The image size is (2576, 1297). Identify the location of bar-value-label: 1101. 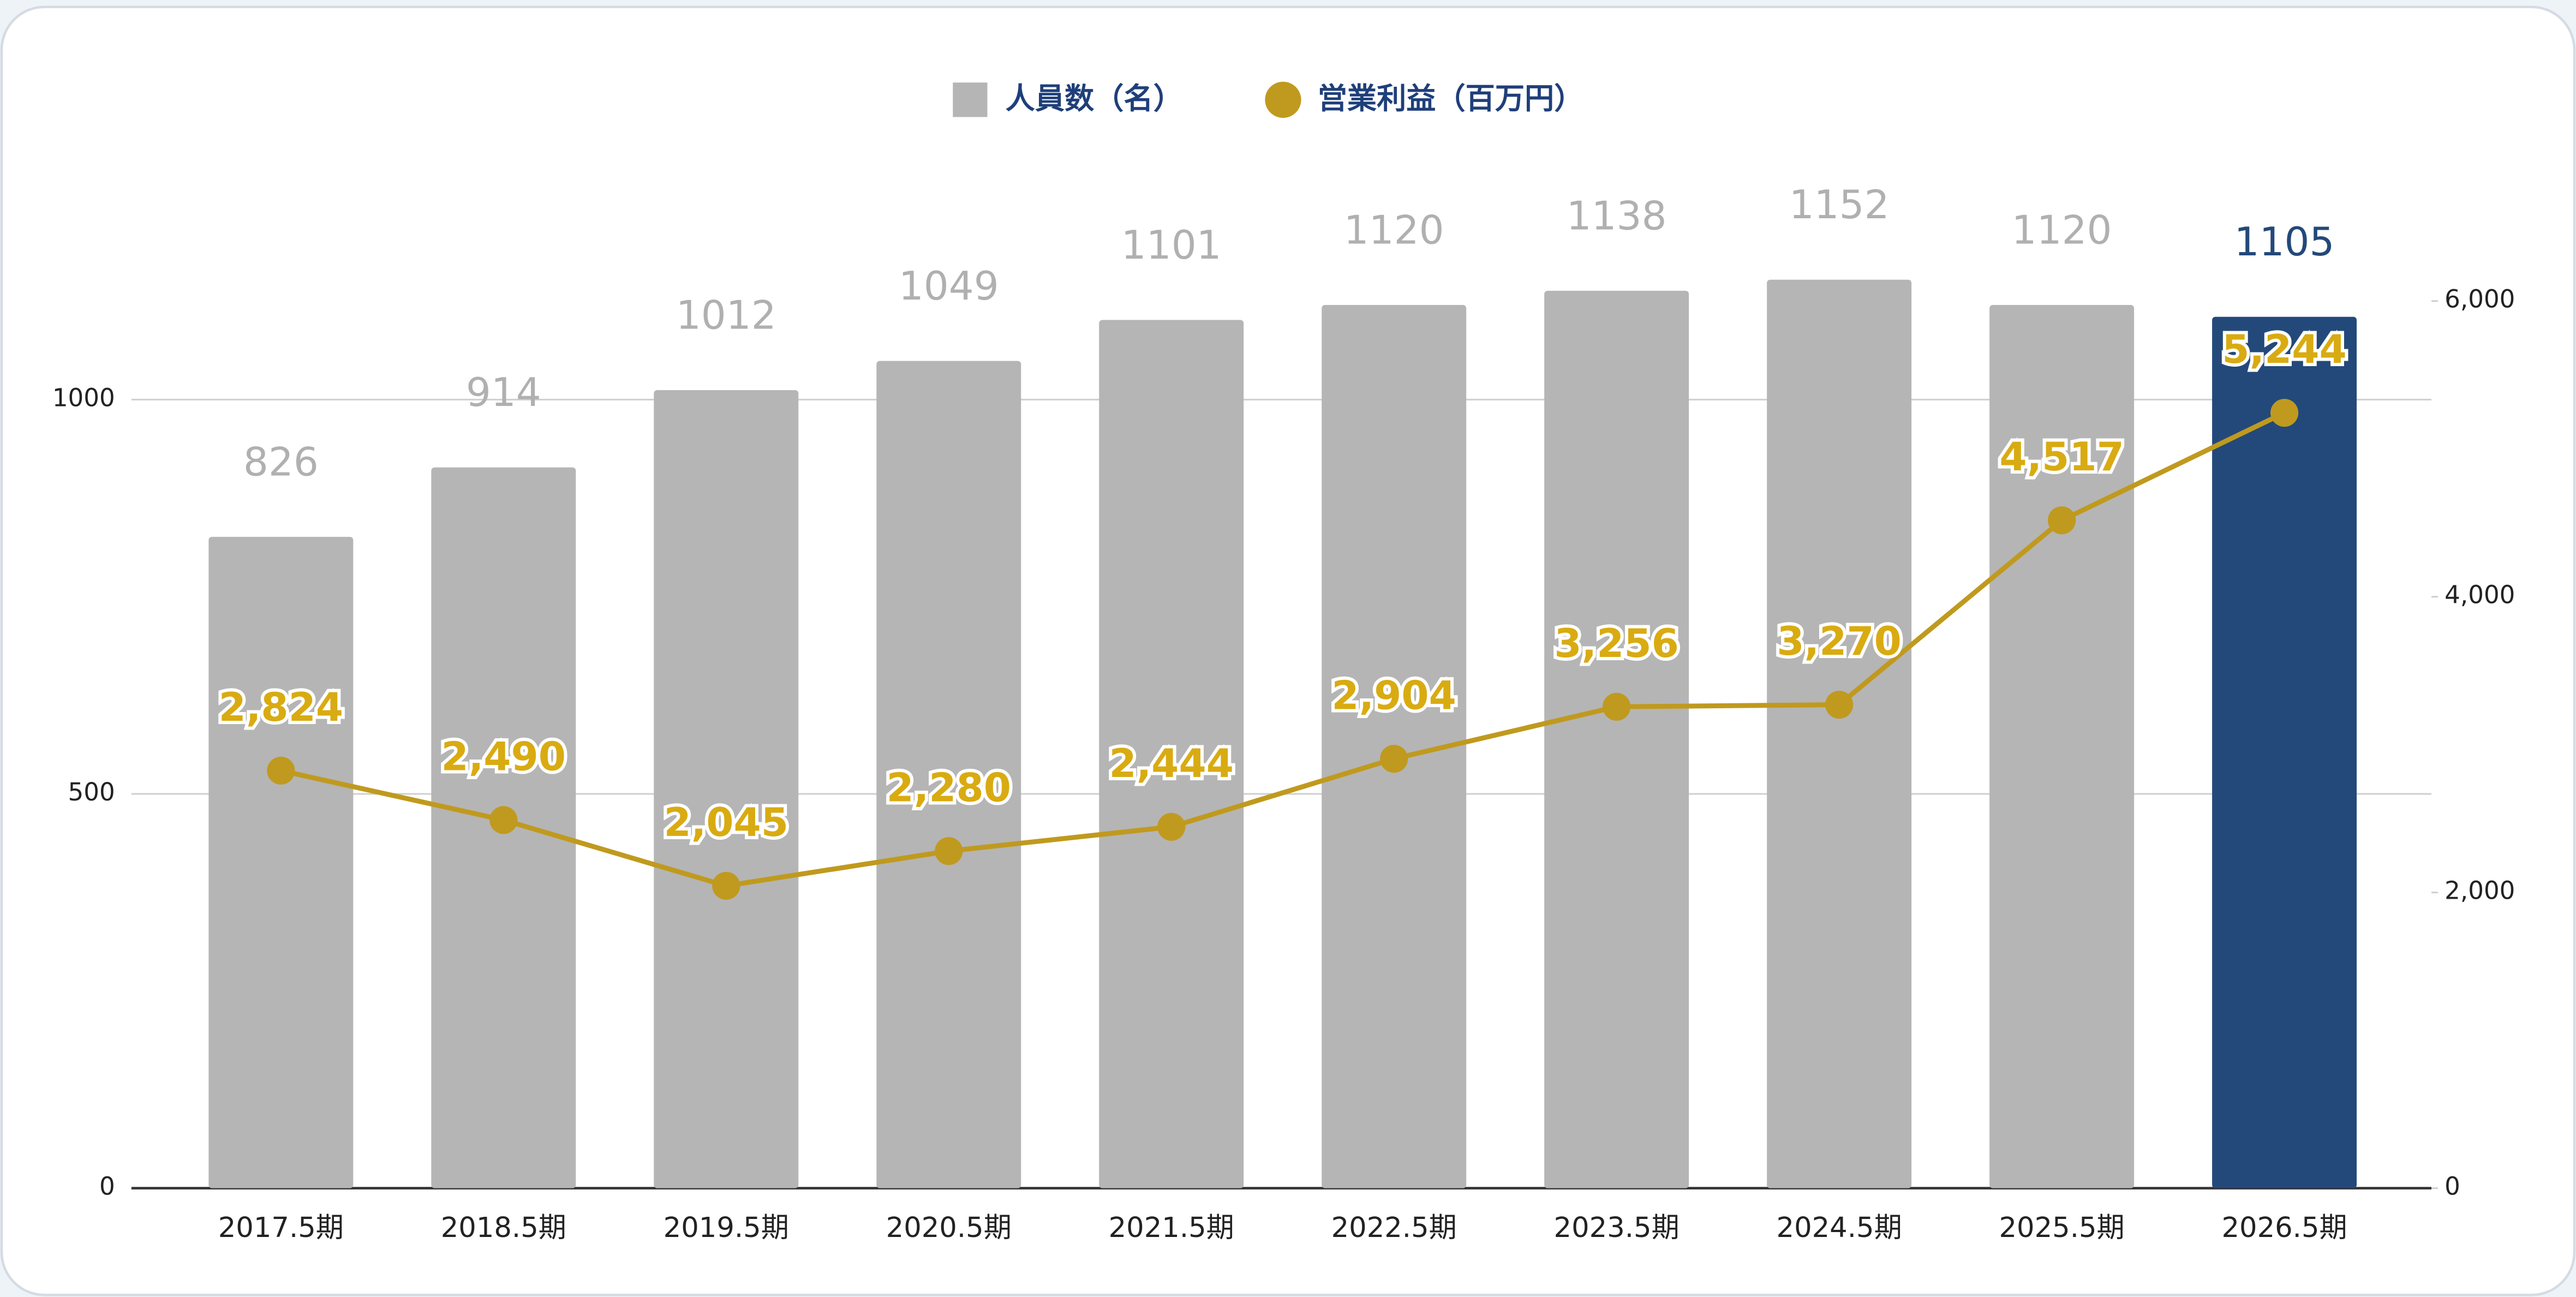
(1171, 245).